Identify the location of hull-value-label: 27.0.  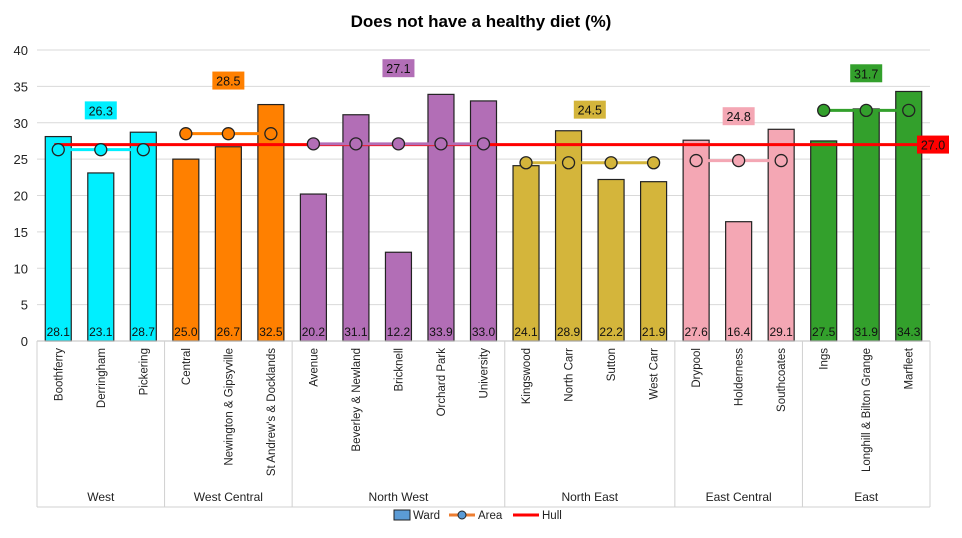
(933, 146).